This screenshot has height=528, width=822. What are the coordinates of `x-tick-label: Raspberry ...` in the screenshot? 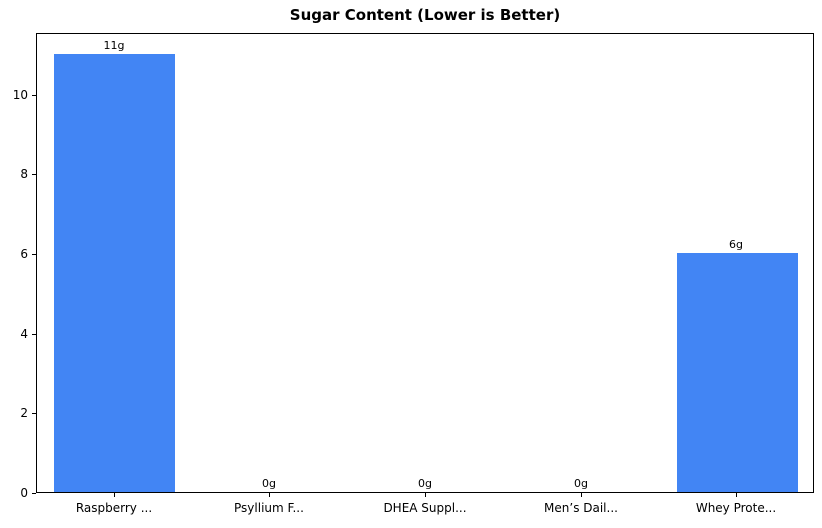 It's located at (114, 508).